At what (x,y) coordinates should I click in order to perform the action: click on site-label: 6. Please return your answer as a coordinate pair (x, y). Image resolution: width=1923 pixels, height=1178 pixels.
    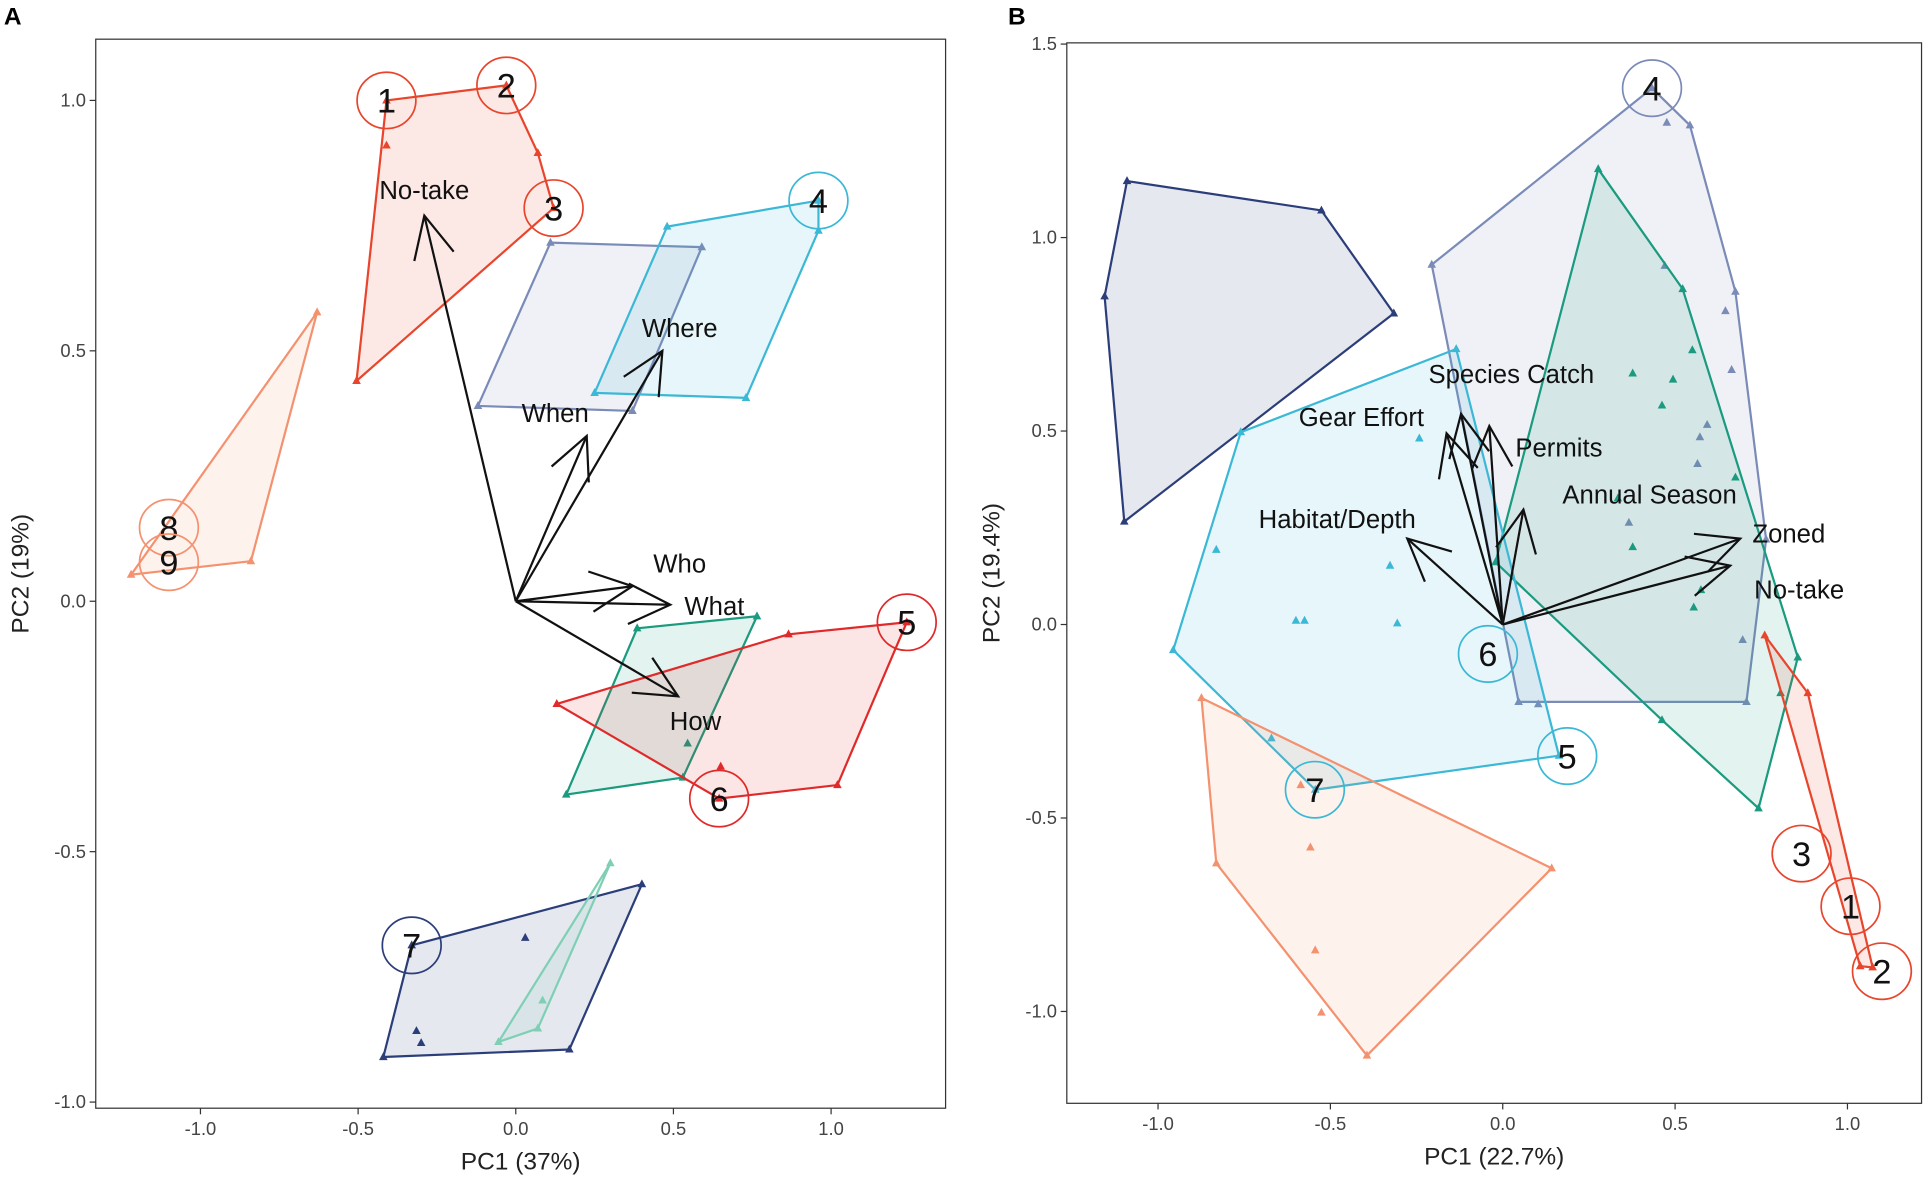
    Looking at the image, I should click on (719, 800).